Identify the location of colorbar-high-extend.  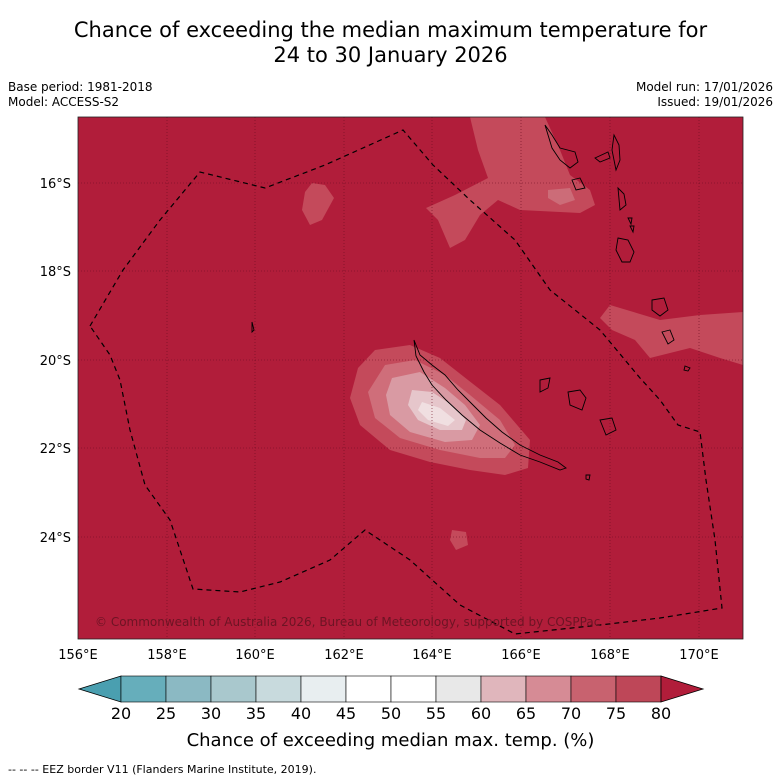
(682, 689).